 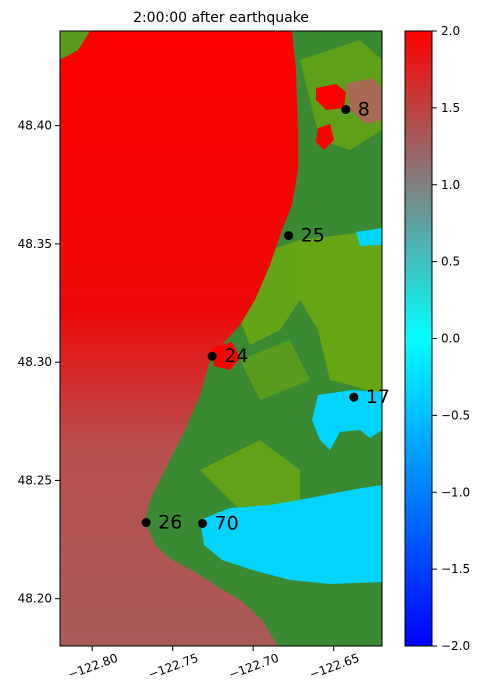 What do you see at coordinates (378, 397) in the screenshot?
I see `gauge-17-label: 17` at bounding box center [378, 397].